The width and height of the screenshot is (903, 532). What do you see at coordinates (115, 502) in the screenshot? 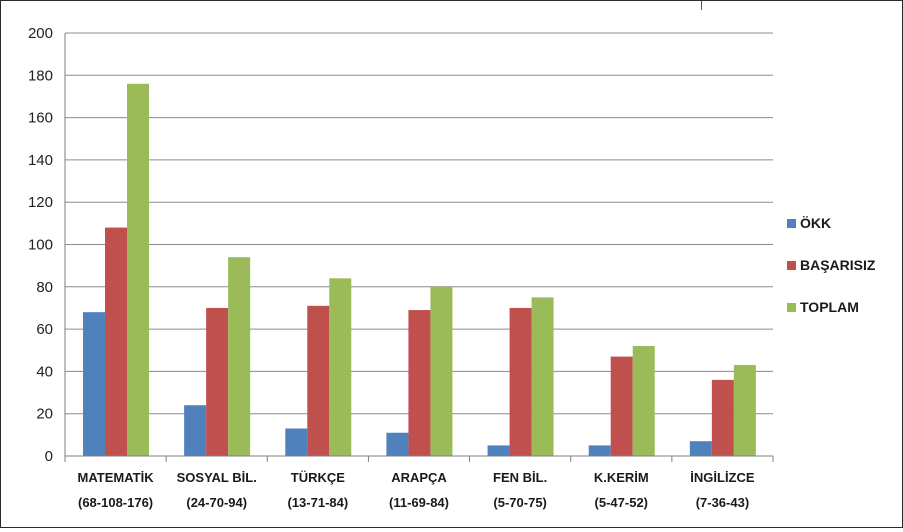
I see `x-tick-sublabel: (68-108-176)` at bounding box center [115, 502].